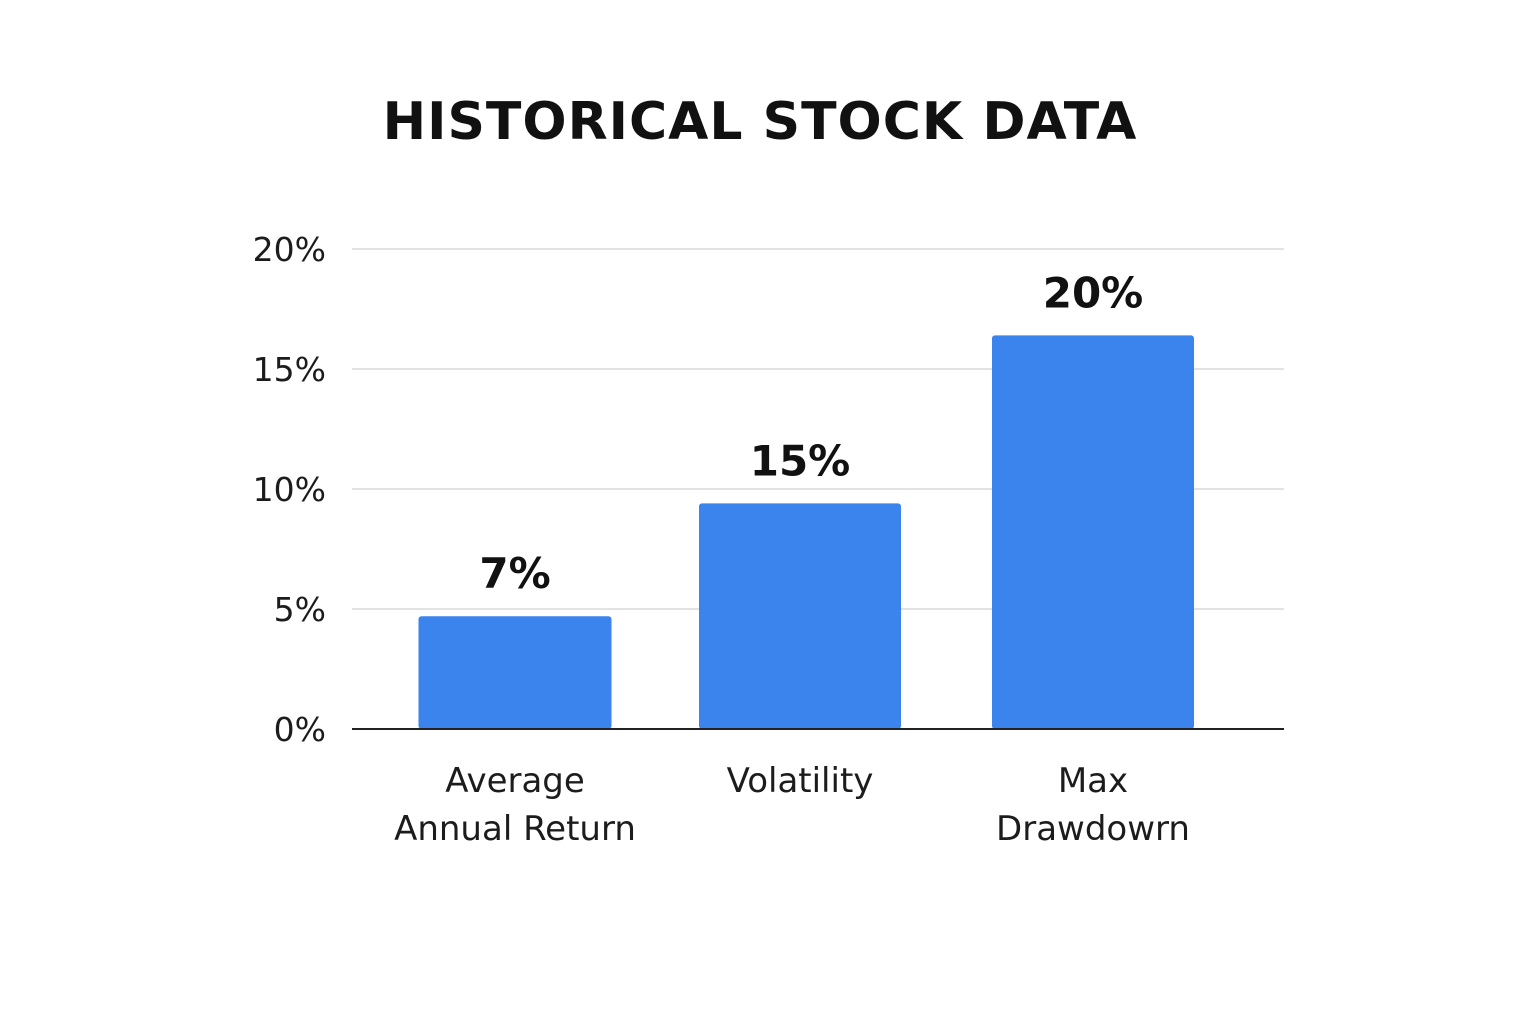 This screenshot has height=1024, width=1536. What do you see at coordinates (289, 489) in the screenshot?
I see `y-tick-label: 10%` at bounding box center [289, 489].